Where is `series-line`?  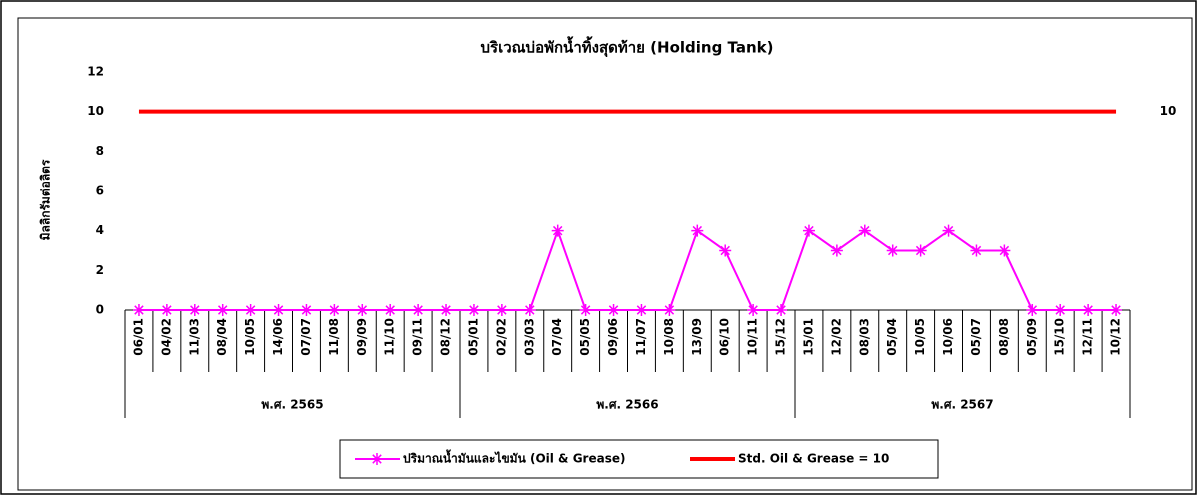
series-line is located at coordinates (627, 269).